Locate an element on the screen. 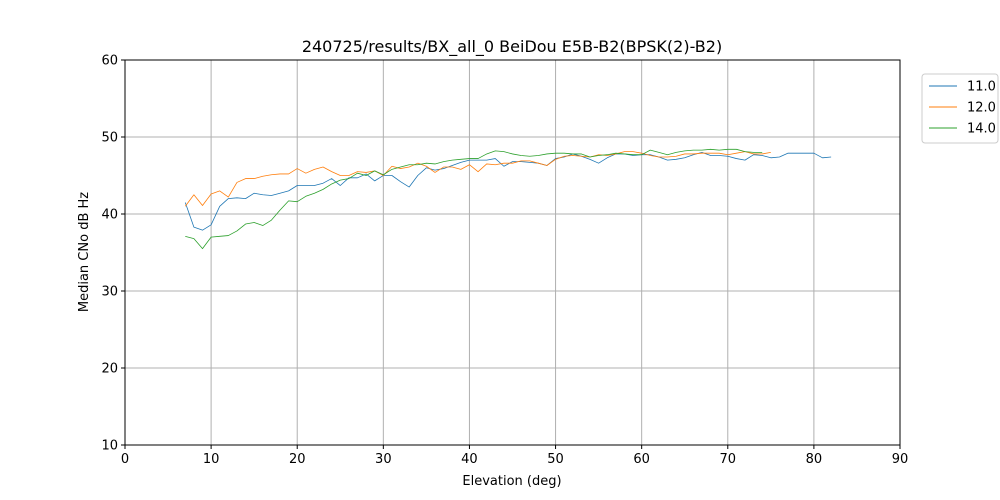  y-tick-label: 20 is located at coordinates (109, 369).